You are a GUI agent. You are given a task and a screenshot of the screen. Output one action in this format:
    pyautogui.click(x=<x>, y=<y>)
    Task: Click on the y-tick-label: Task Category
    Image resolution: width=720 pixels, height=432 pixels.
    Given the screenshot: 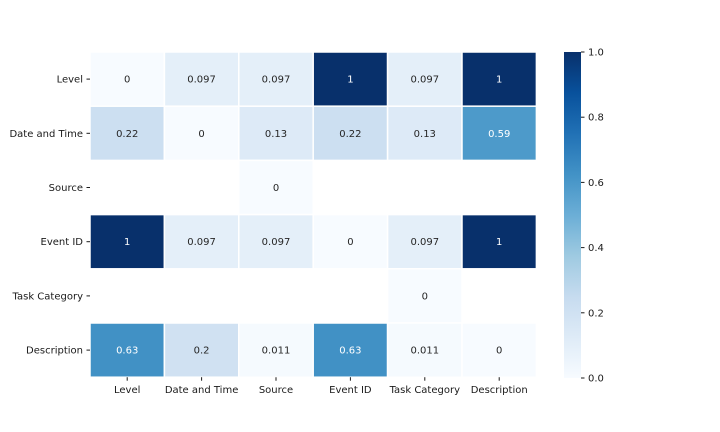 What is the action you would take?
    pyautogui.click(x=48, y=296)
    